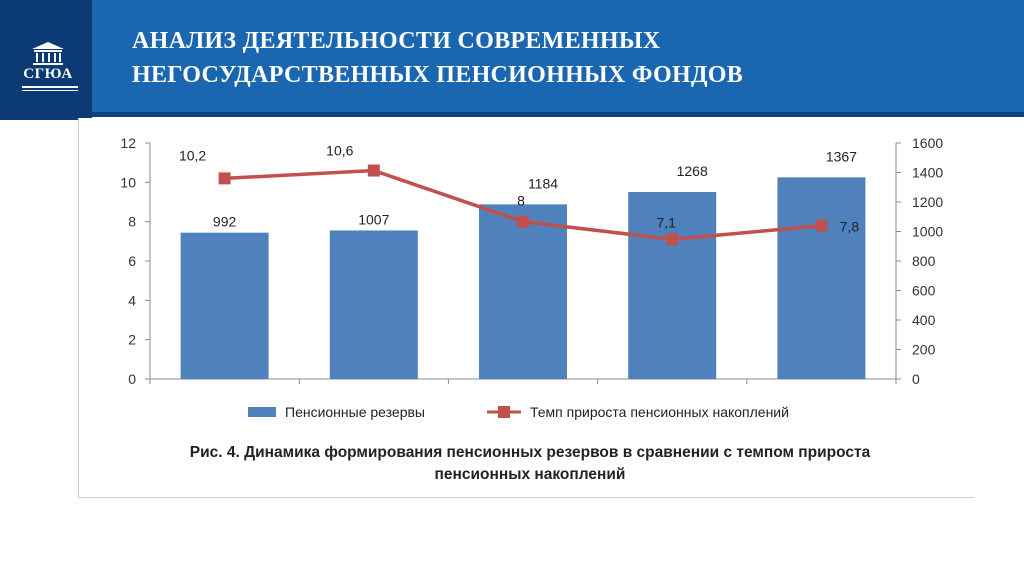 The image size is (1024, 574). What do you see at coordinates (128, 182) in the screenshot?
I see `left-axis-tick-label: 10` at bounding box center [128, 182].